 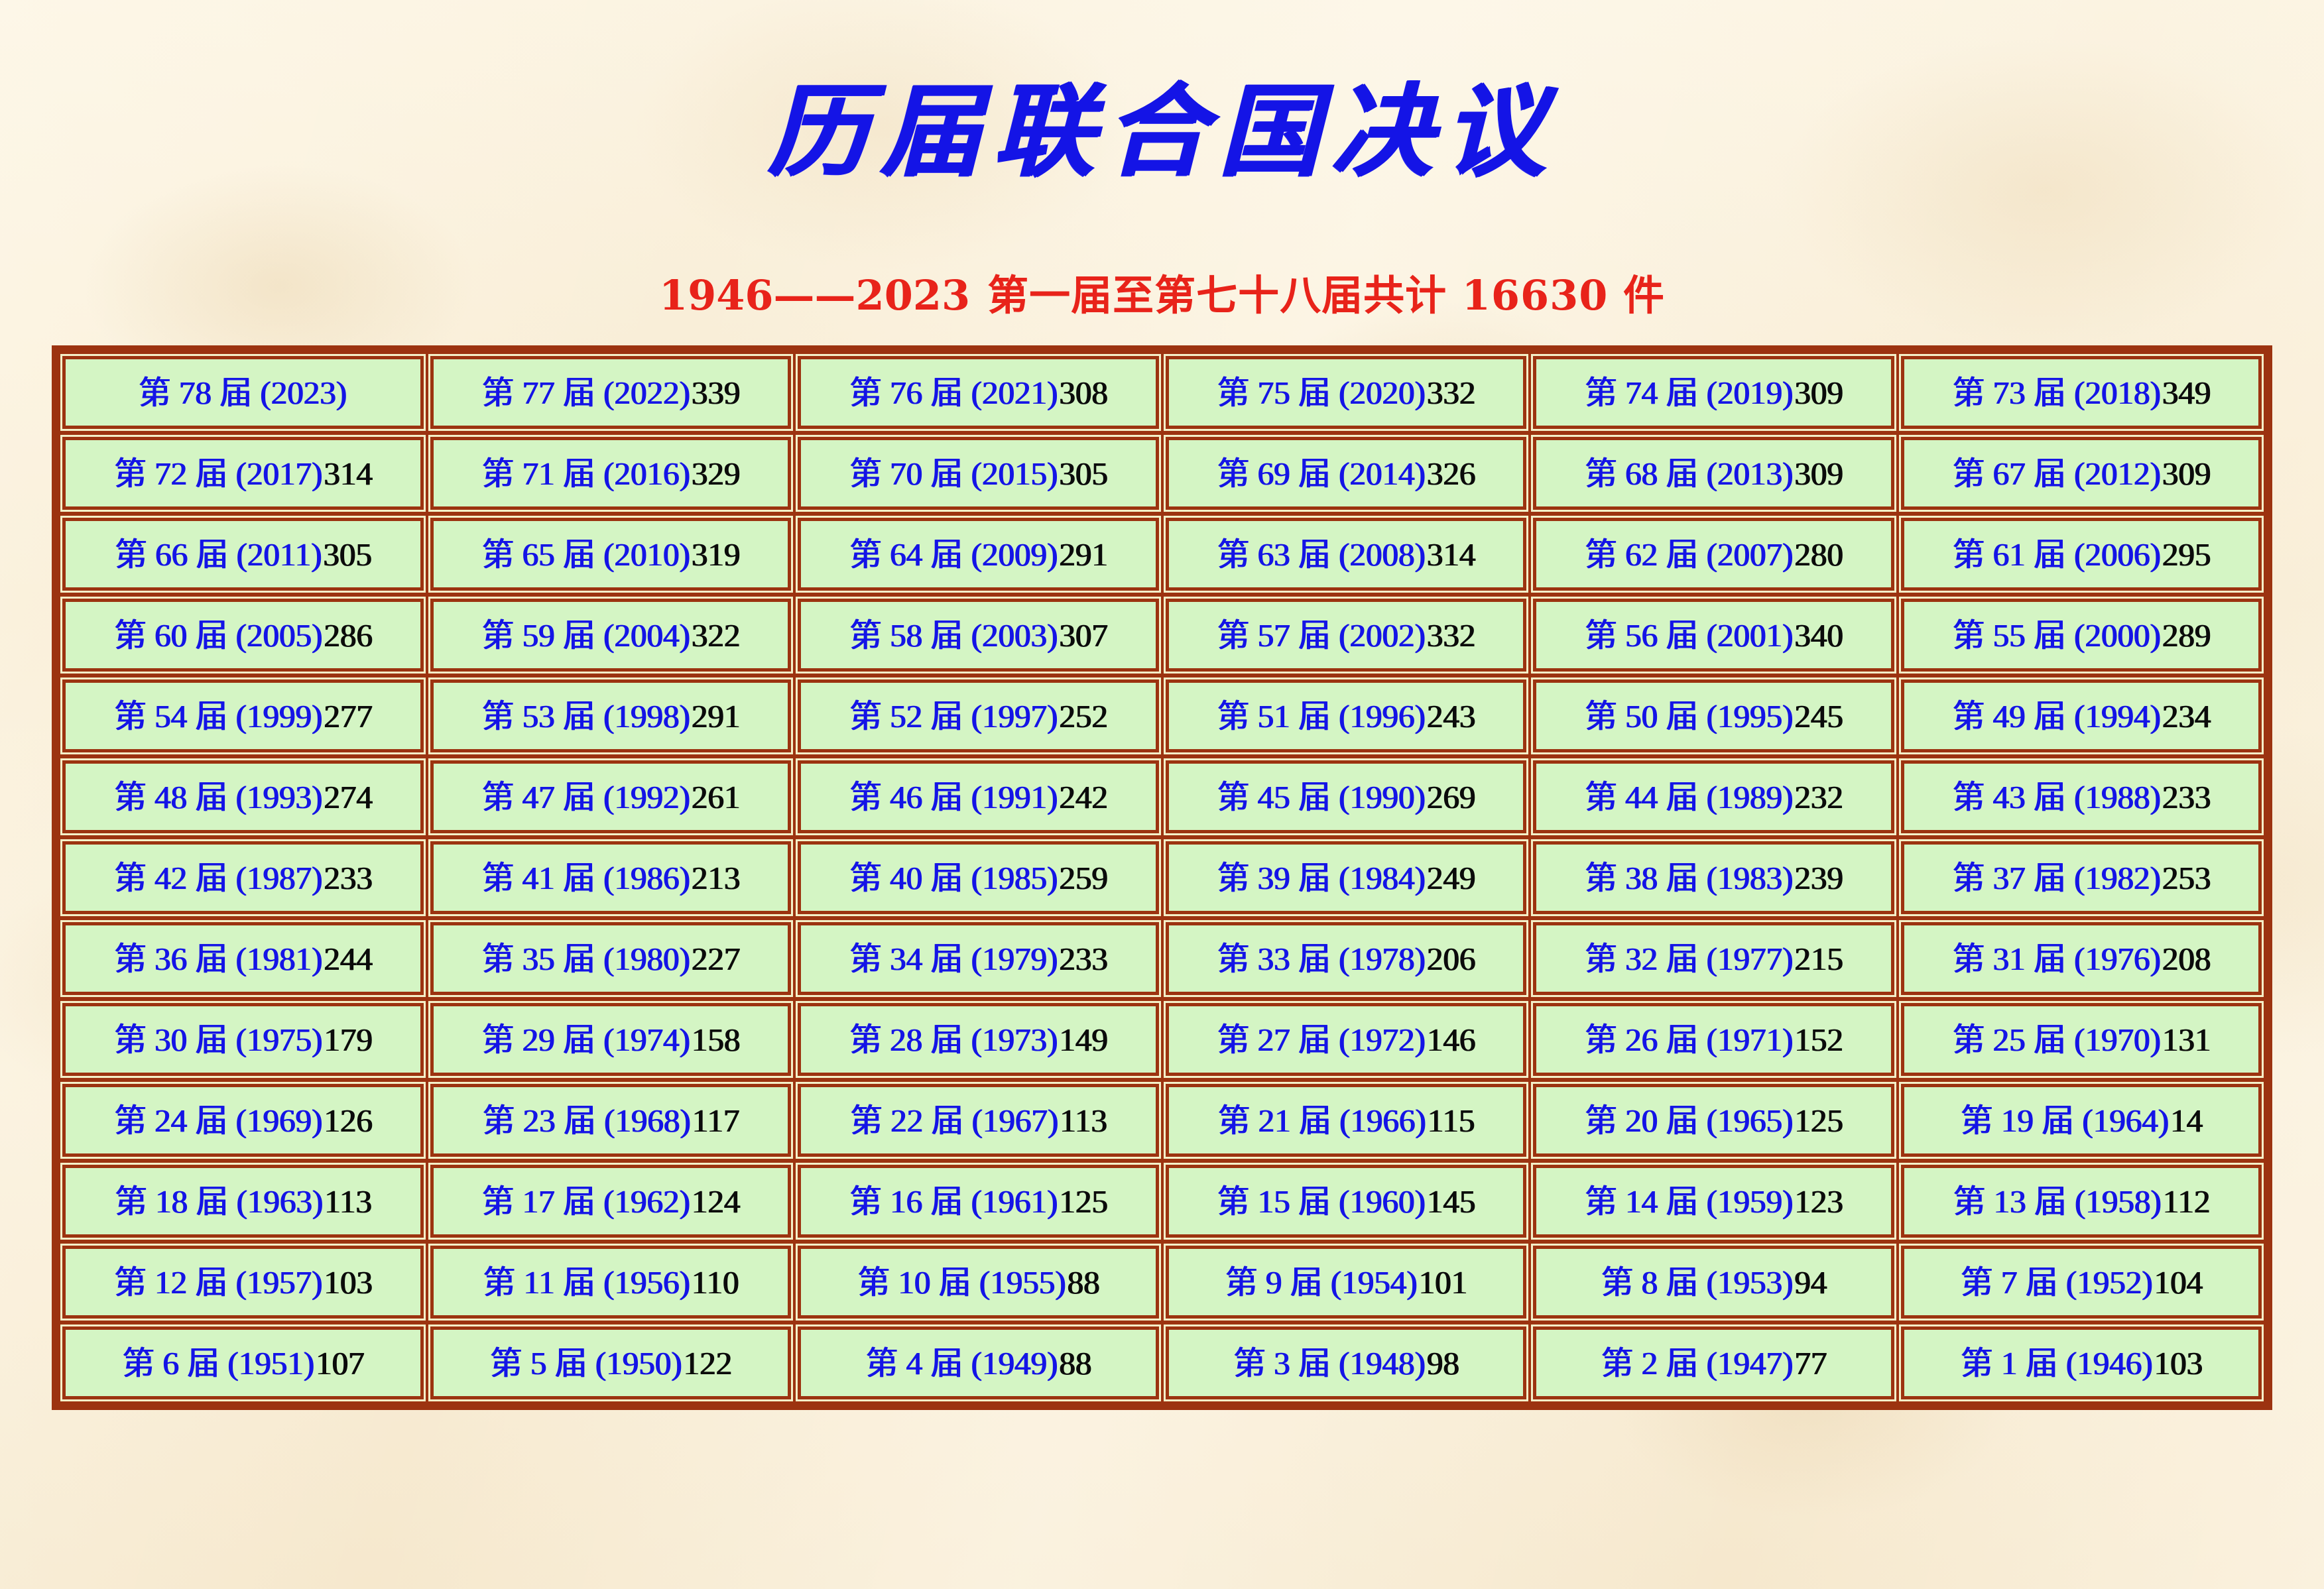 What do you see at coordinates (1345, 715) in the screenshot?
I see `session-cell: 第 51 届 (1996)243` at bounding box center [1345, 715].